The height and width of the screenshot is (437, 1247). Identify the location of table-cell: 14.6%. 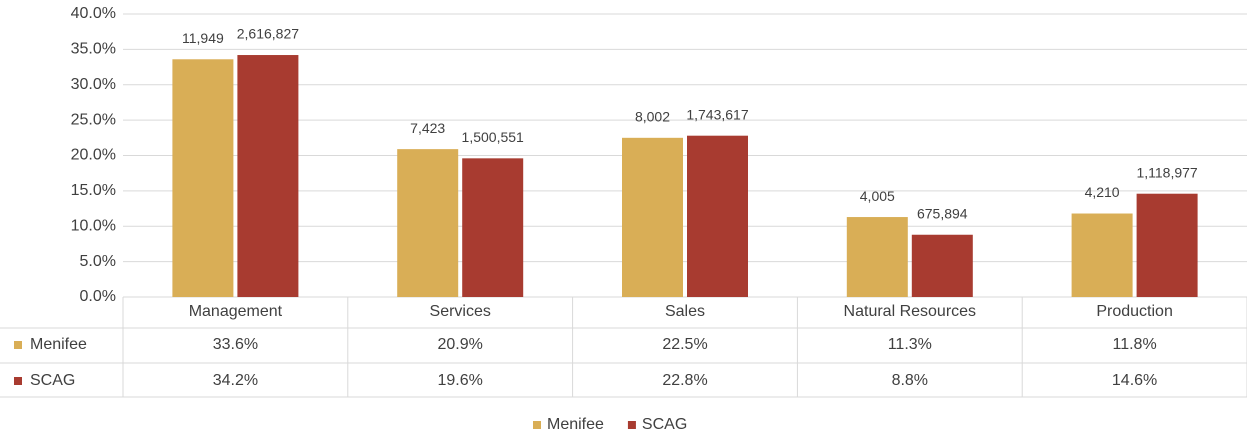
(1134, 380).